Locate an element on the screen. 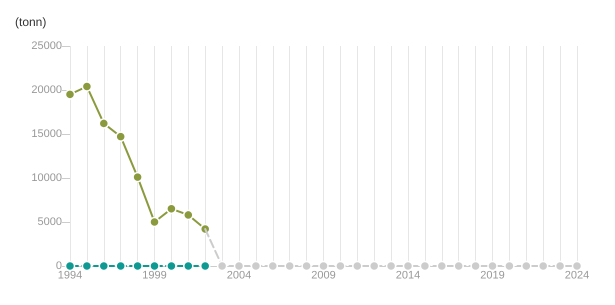 Image resolution: width=615 pixels, height=305 pixels. y-tick-label: 25000 is located at coordinates (46, 46).